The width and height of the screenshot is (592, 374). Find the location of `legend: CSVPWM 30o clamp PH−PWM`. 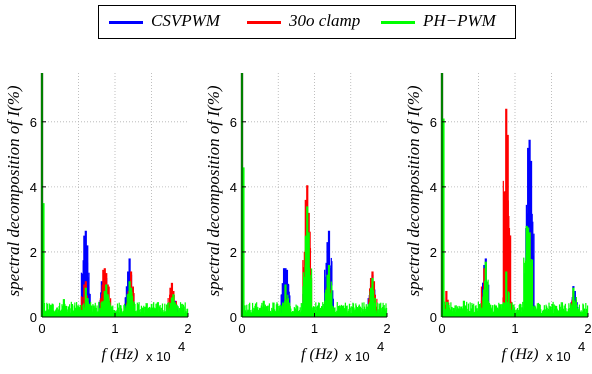

legend: CSVPWM 30o clamp PH−PWM is located at coordinates (307, 22).